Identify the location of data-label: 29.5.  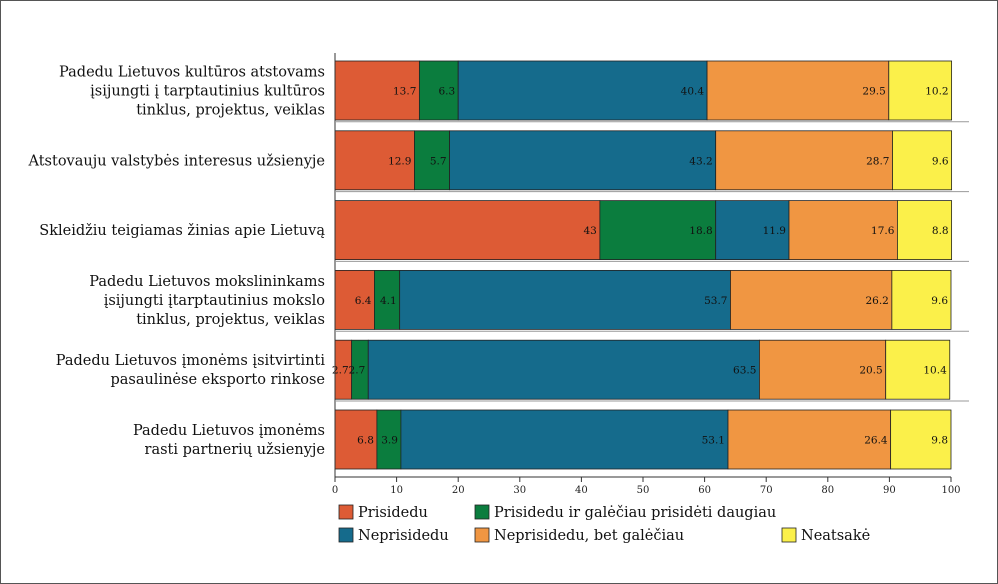
(873, 92).